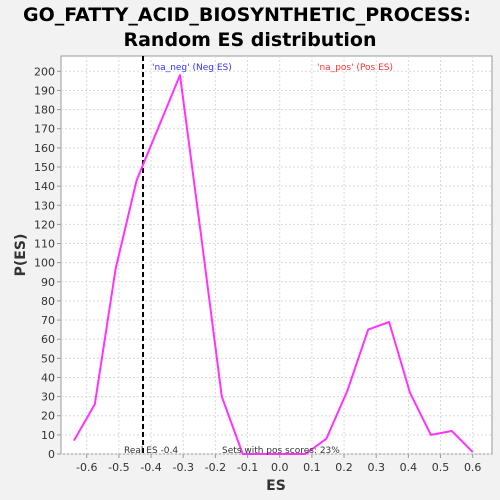  I want to click on y-tick-label: 110, so click(44, 244).